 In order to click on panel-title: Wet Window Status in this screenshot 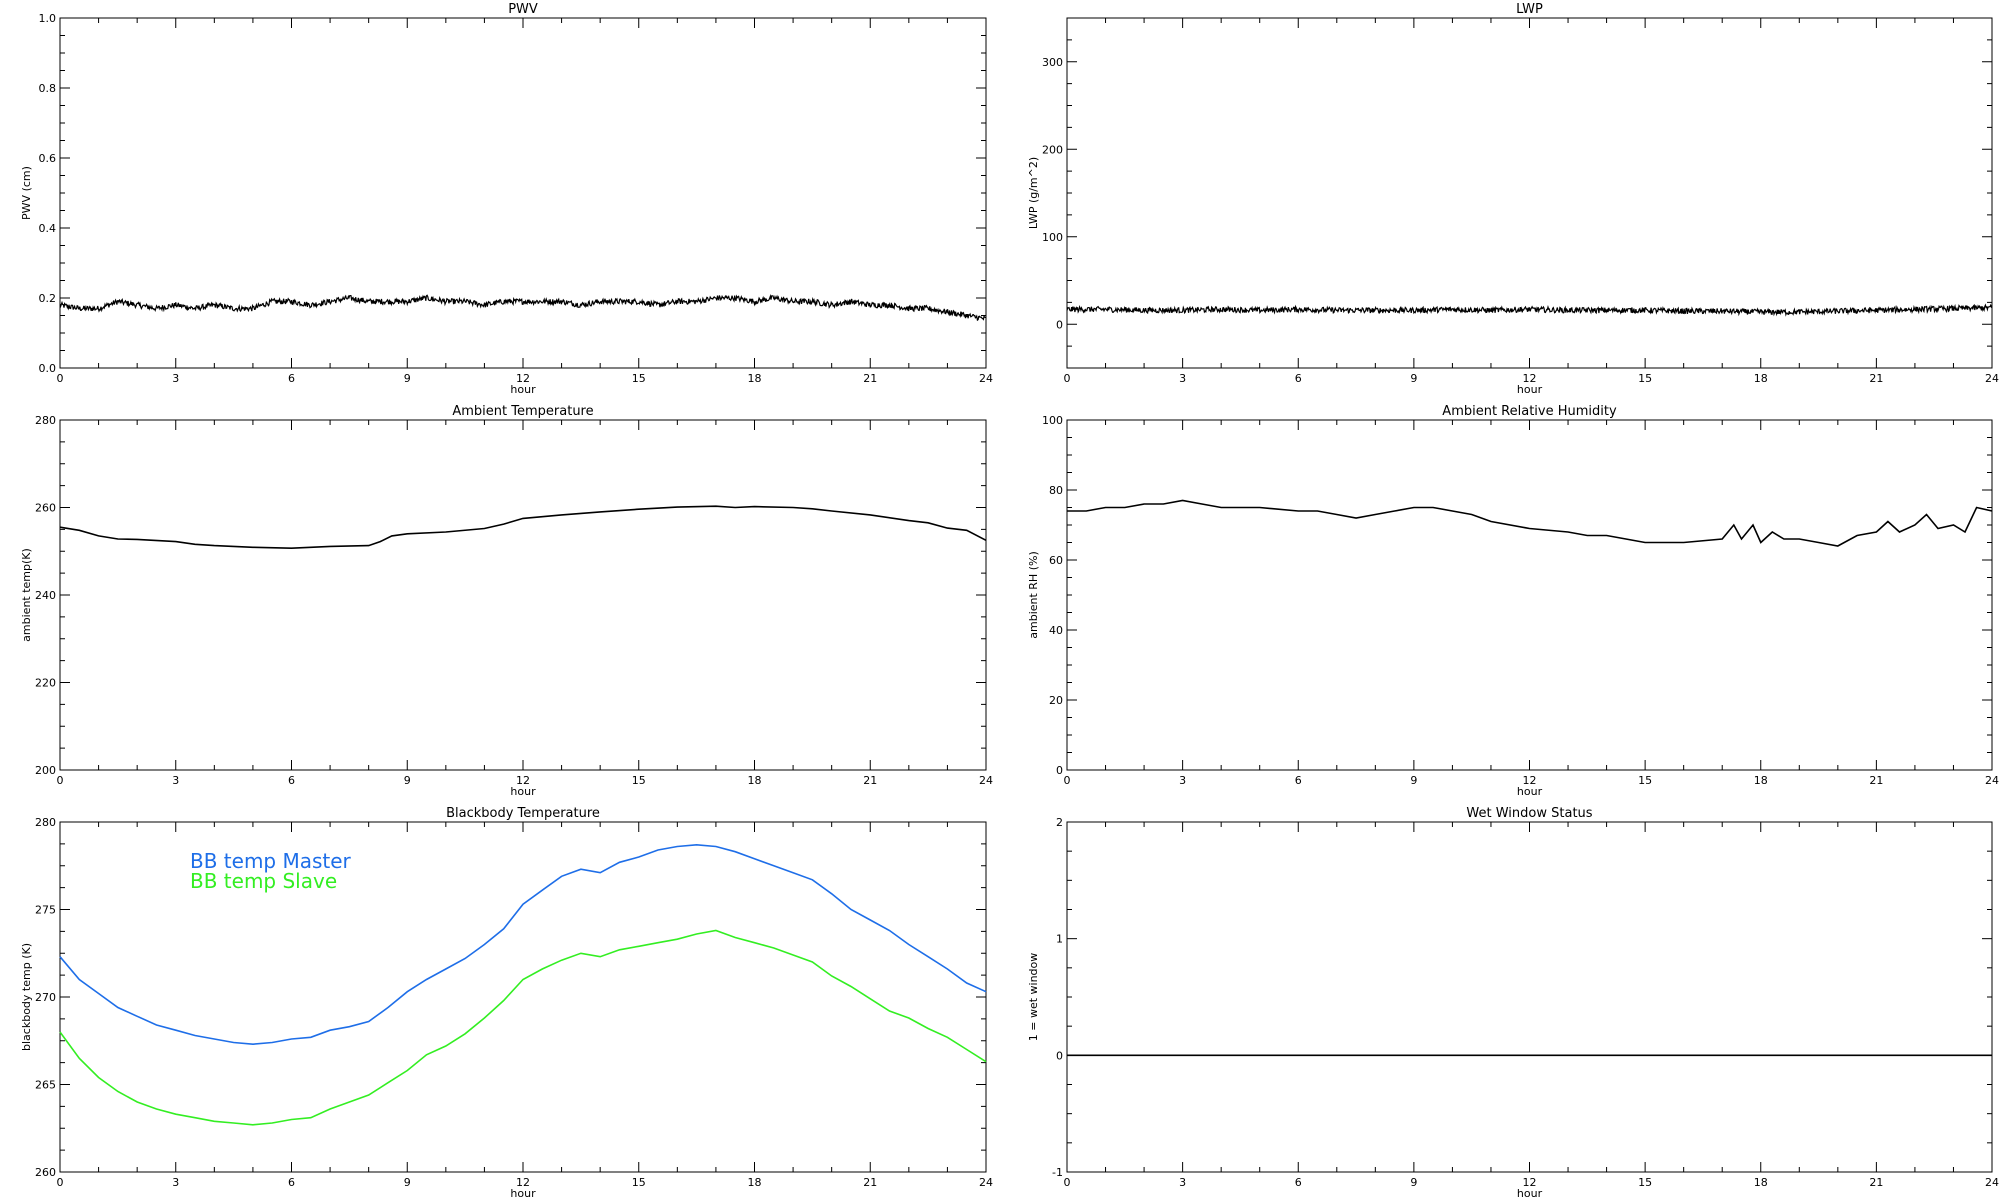, I will do `click(1529, 813)`.